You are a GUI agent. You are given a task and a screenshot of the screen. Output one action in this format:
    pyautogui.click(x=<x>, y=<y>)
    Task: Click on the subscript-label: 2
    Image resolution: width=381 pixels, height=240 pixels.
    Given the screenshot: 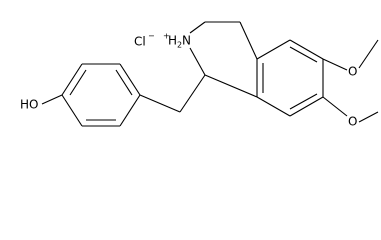 What is the action you would take?
    pyautogui.click(x=179, y=45)
    